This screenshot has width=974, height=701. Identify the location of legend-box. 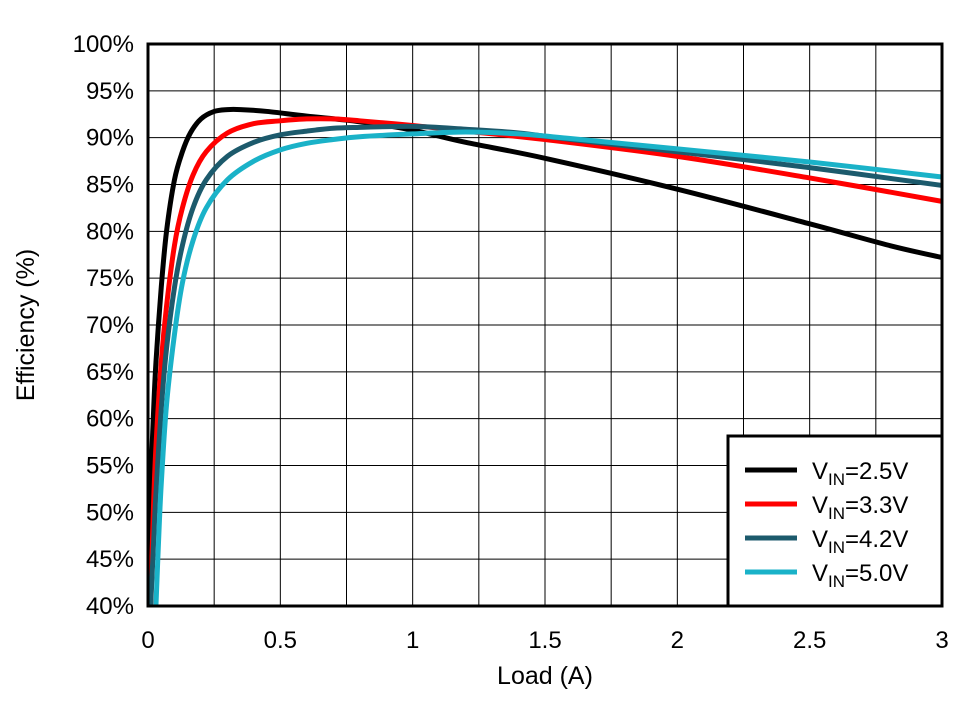
(835, 521).